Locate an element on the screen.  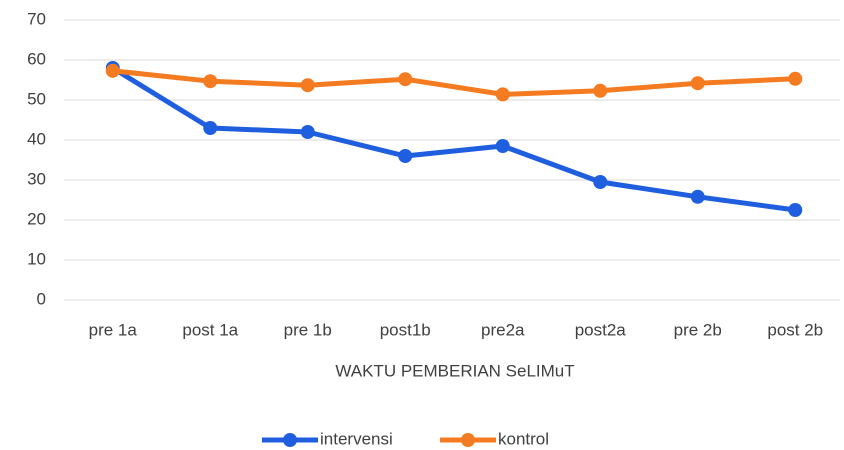
x-tick-label: post2a is located at coordinates (601, 329).